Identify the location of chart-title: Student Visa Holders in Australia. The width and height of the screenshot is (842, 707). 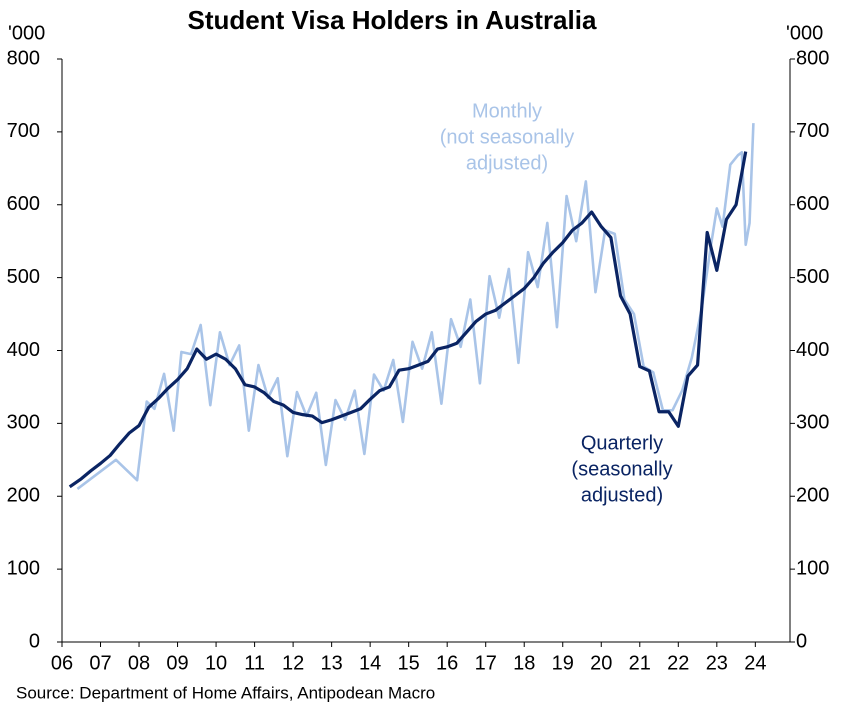
(392, 20).